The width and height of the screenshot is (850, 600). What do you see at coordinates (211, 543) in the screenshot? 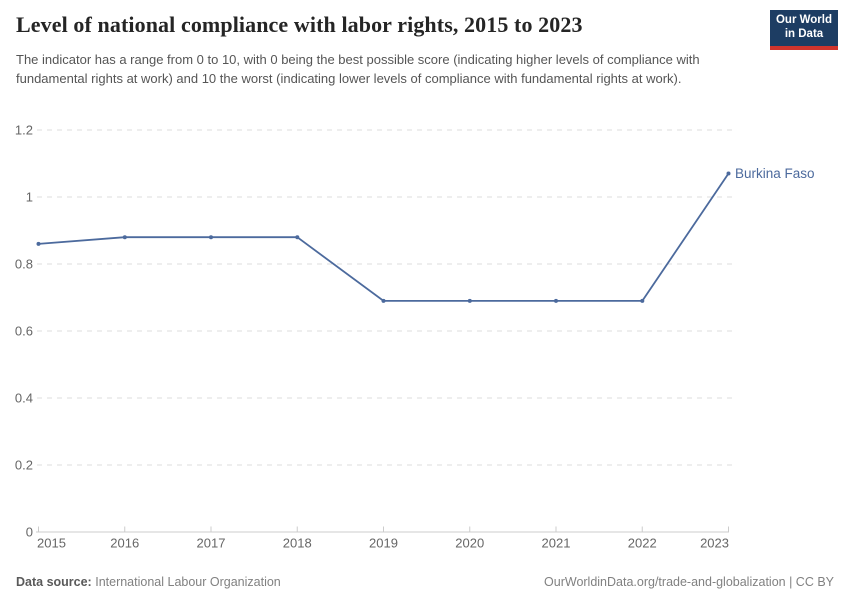
I see `x-axis-tick-label: 2017` at bounding box center [211, 543].